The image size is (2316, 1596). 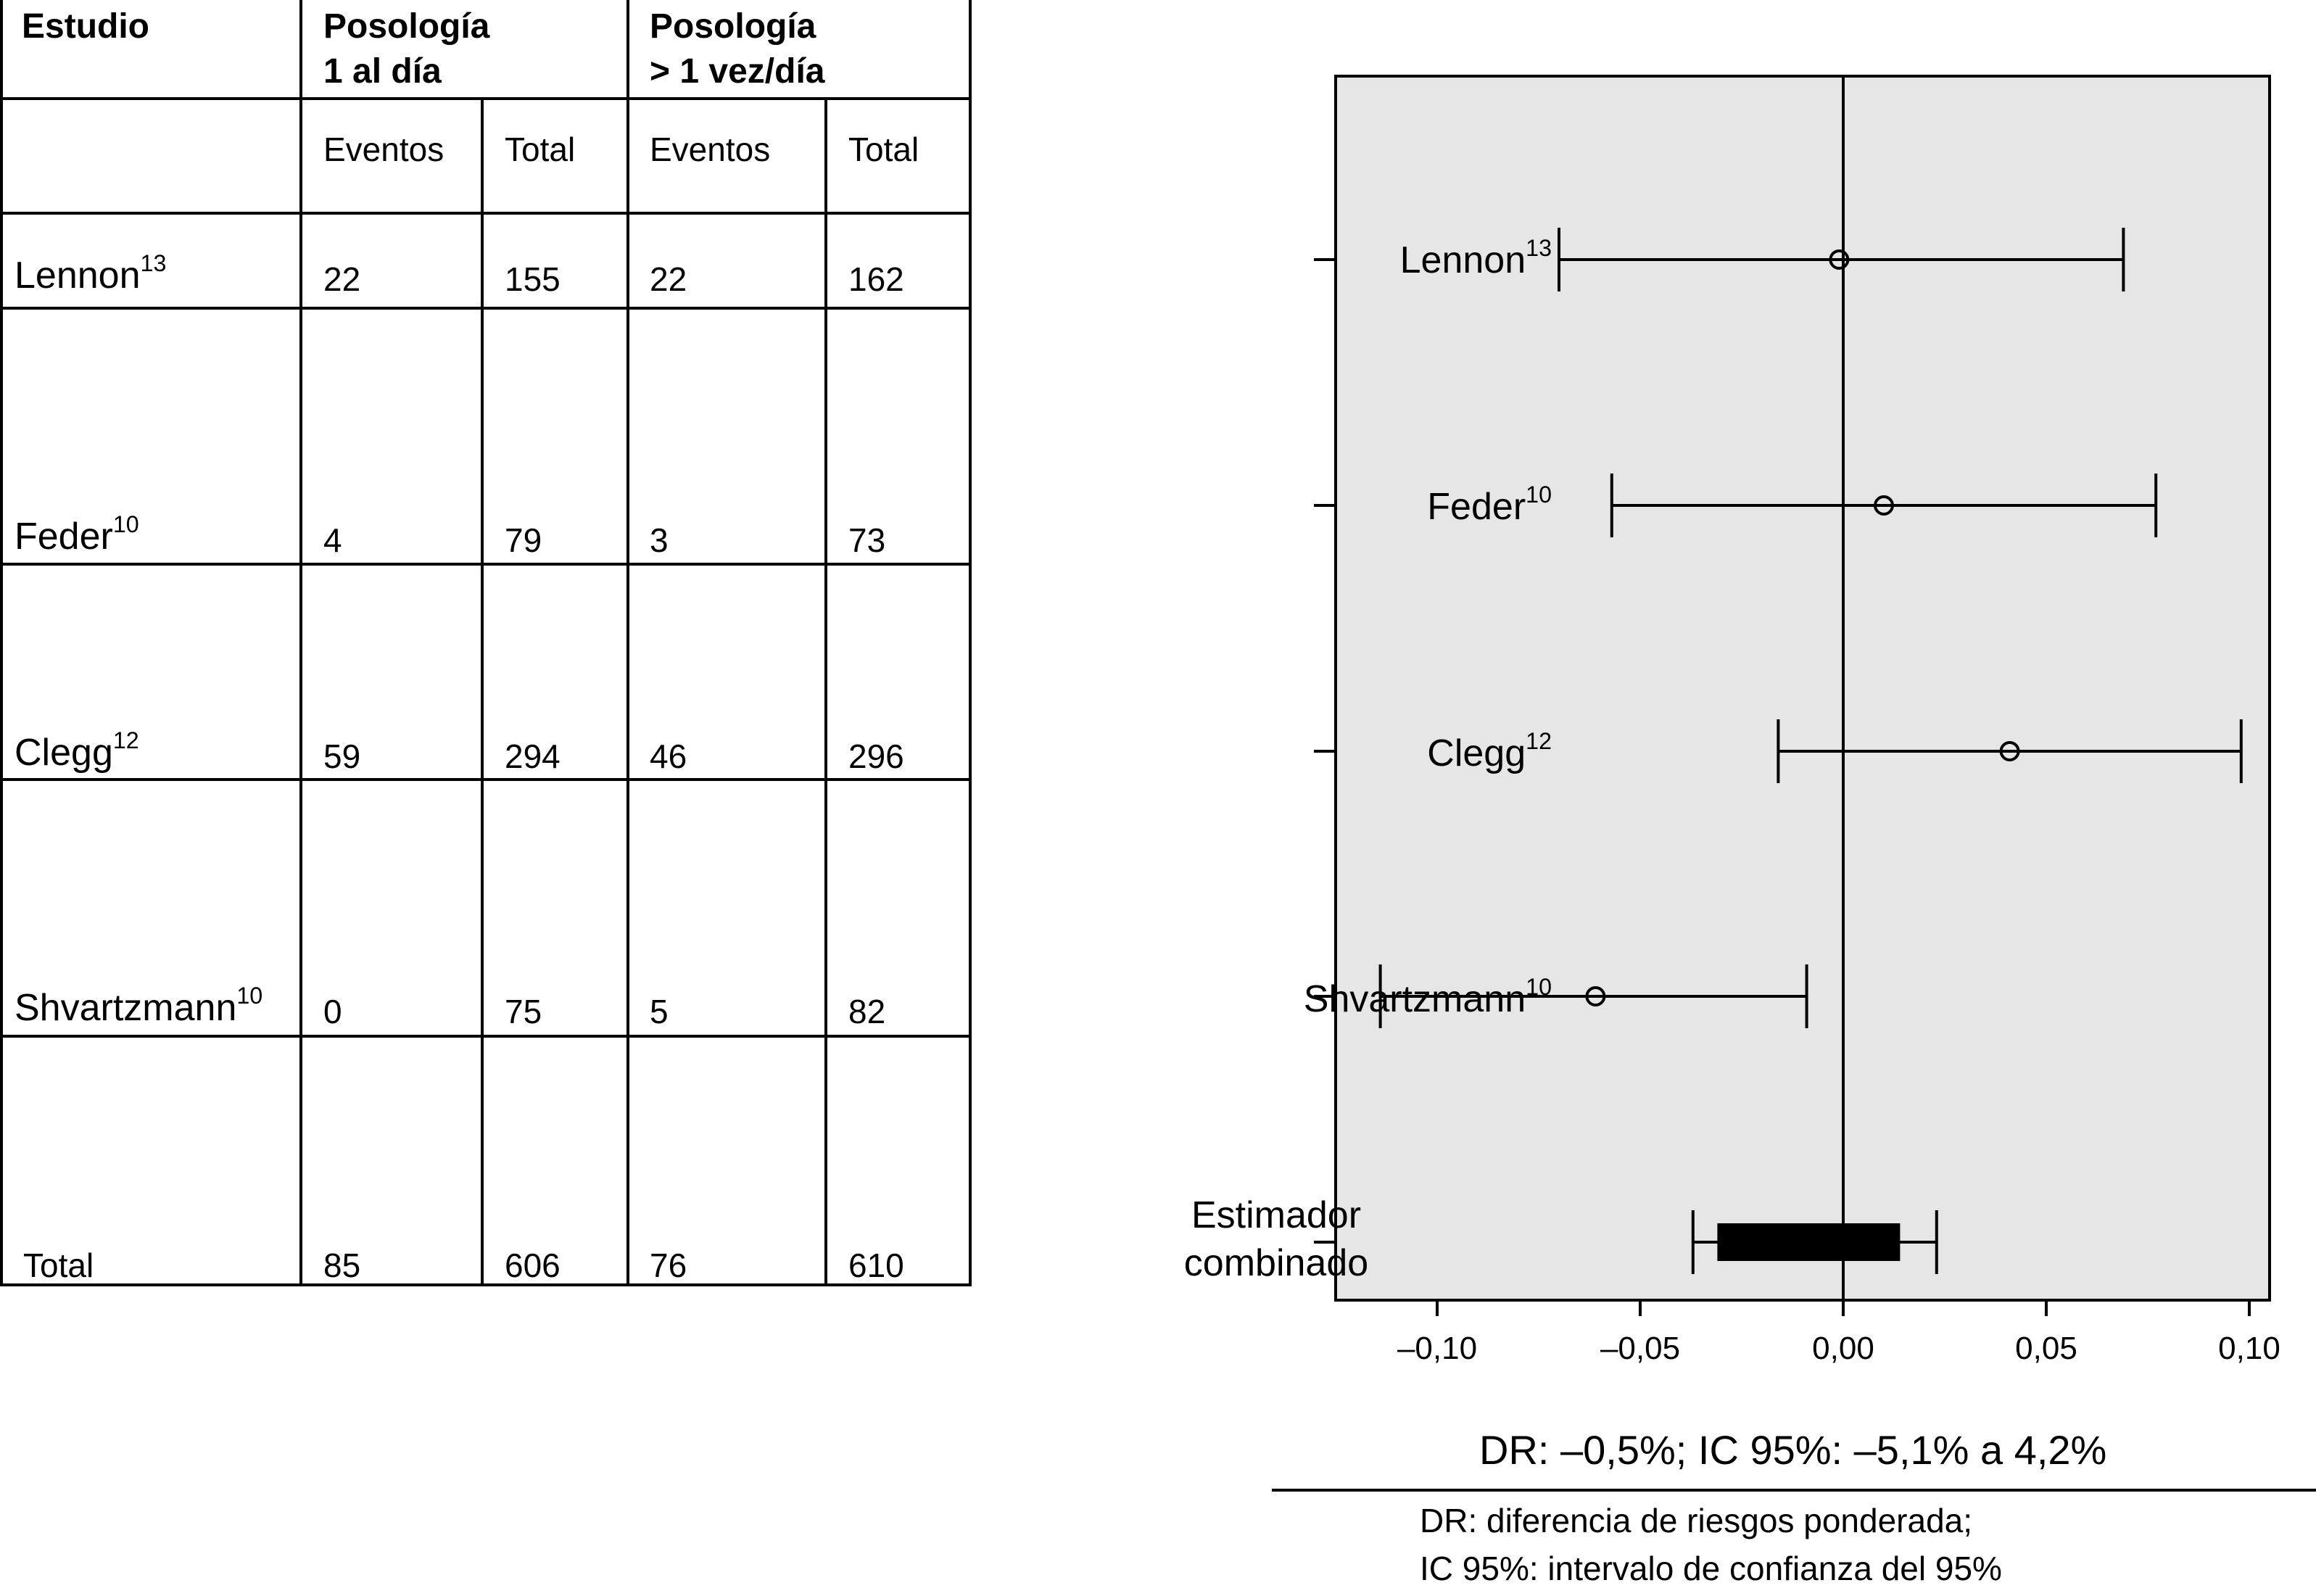 I want to click on header-events-2: Eventos, so click(x=710, y=149).